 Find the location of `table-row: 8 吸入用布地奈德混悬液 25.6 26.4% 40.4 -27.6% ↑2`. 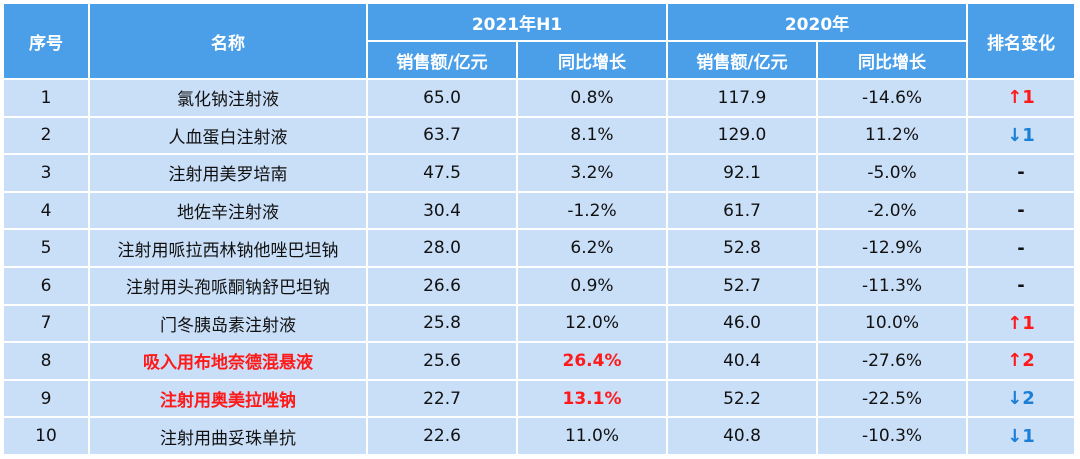

table-row: 8 吸入用布地奈德混悬液 25.6 26.4% 40.4 -27.6% ↑2 is located at coordinates (540, 362).